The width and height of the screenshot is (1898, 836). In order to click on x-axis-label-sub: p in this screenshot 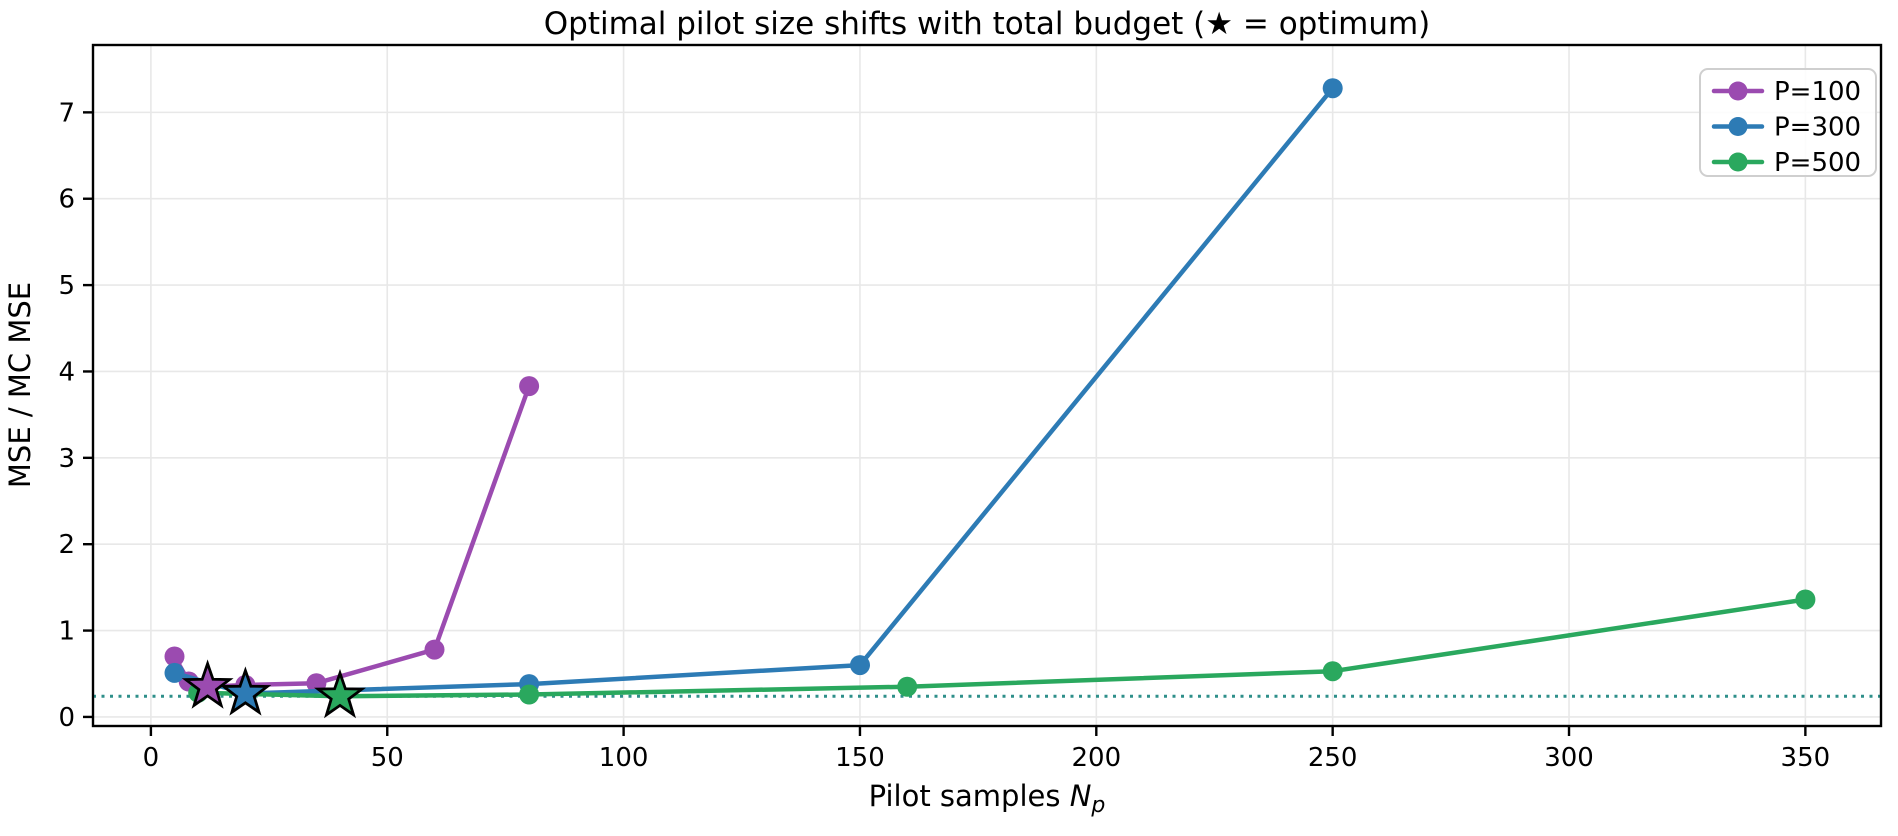, I will do `click(1097, 805)`.